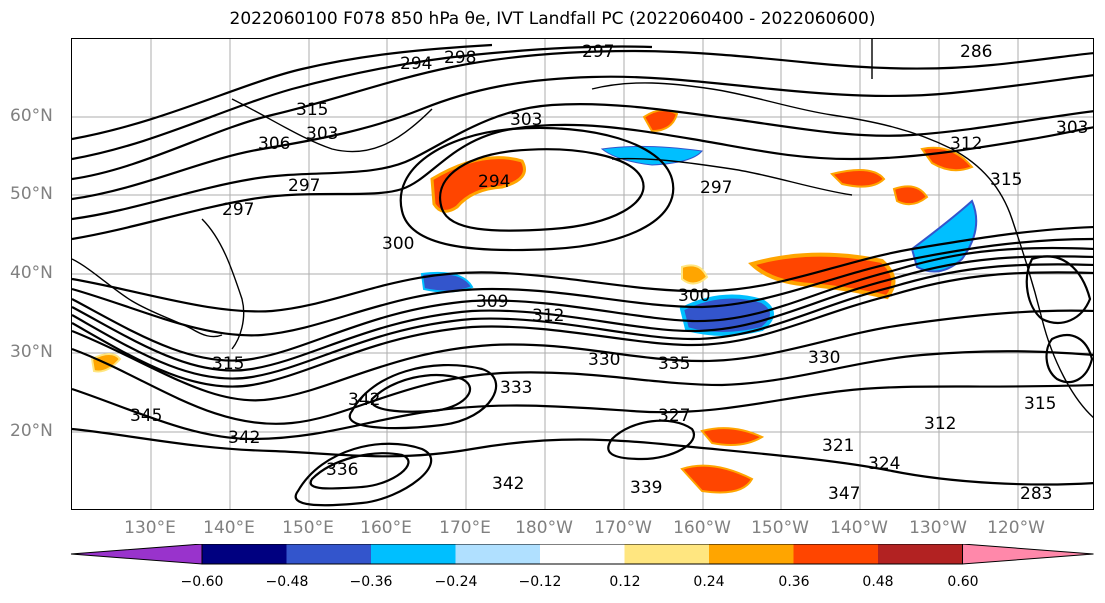 This screenshot has height=603, width=1105. Describe the element at coordinates (202, 582) in the screenshot. I see `colorbar-tick: −0.60` at that location.